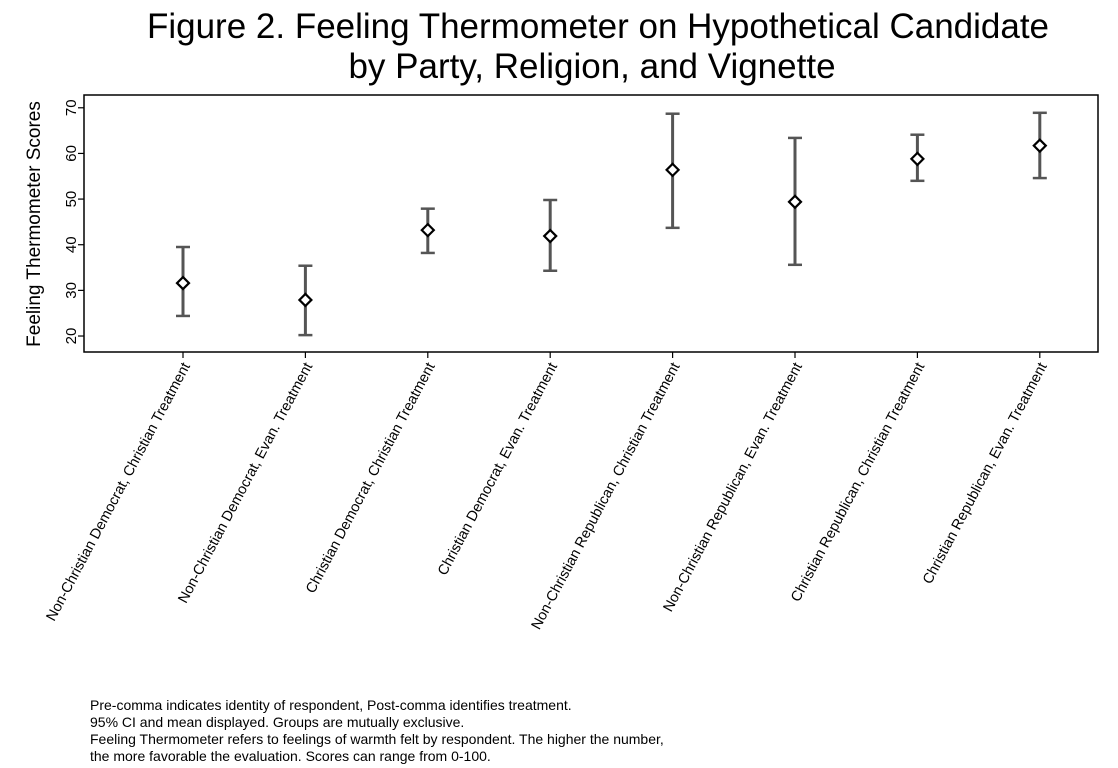  Describe the element at coordinates (71, 153) in the screenshot. I see `y-tick-label: 60` at that location.